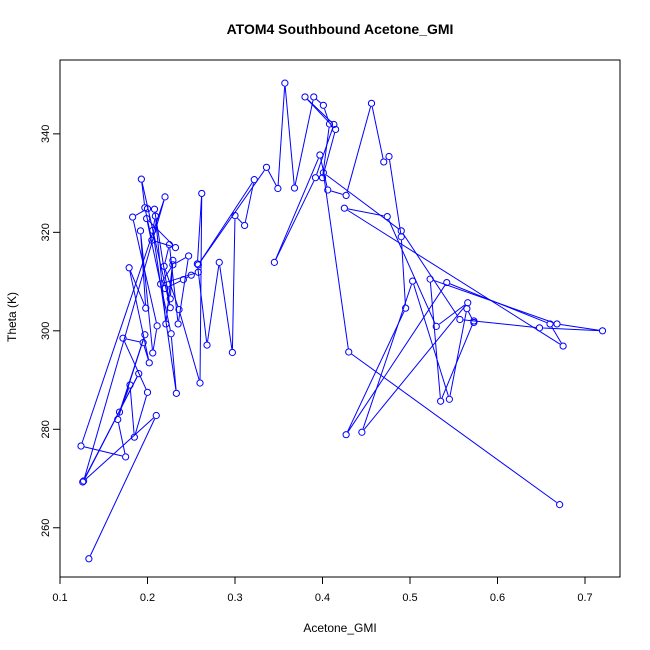 The height and width of the screenshot is (650, 650). Describe the element at coordinates (46, 331) in the screenshot. I see `y-tick-label: 300` at that location.